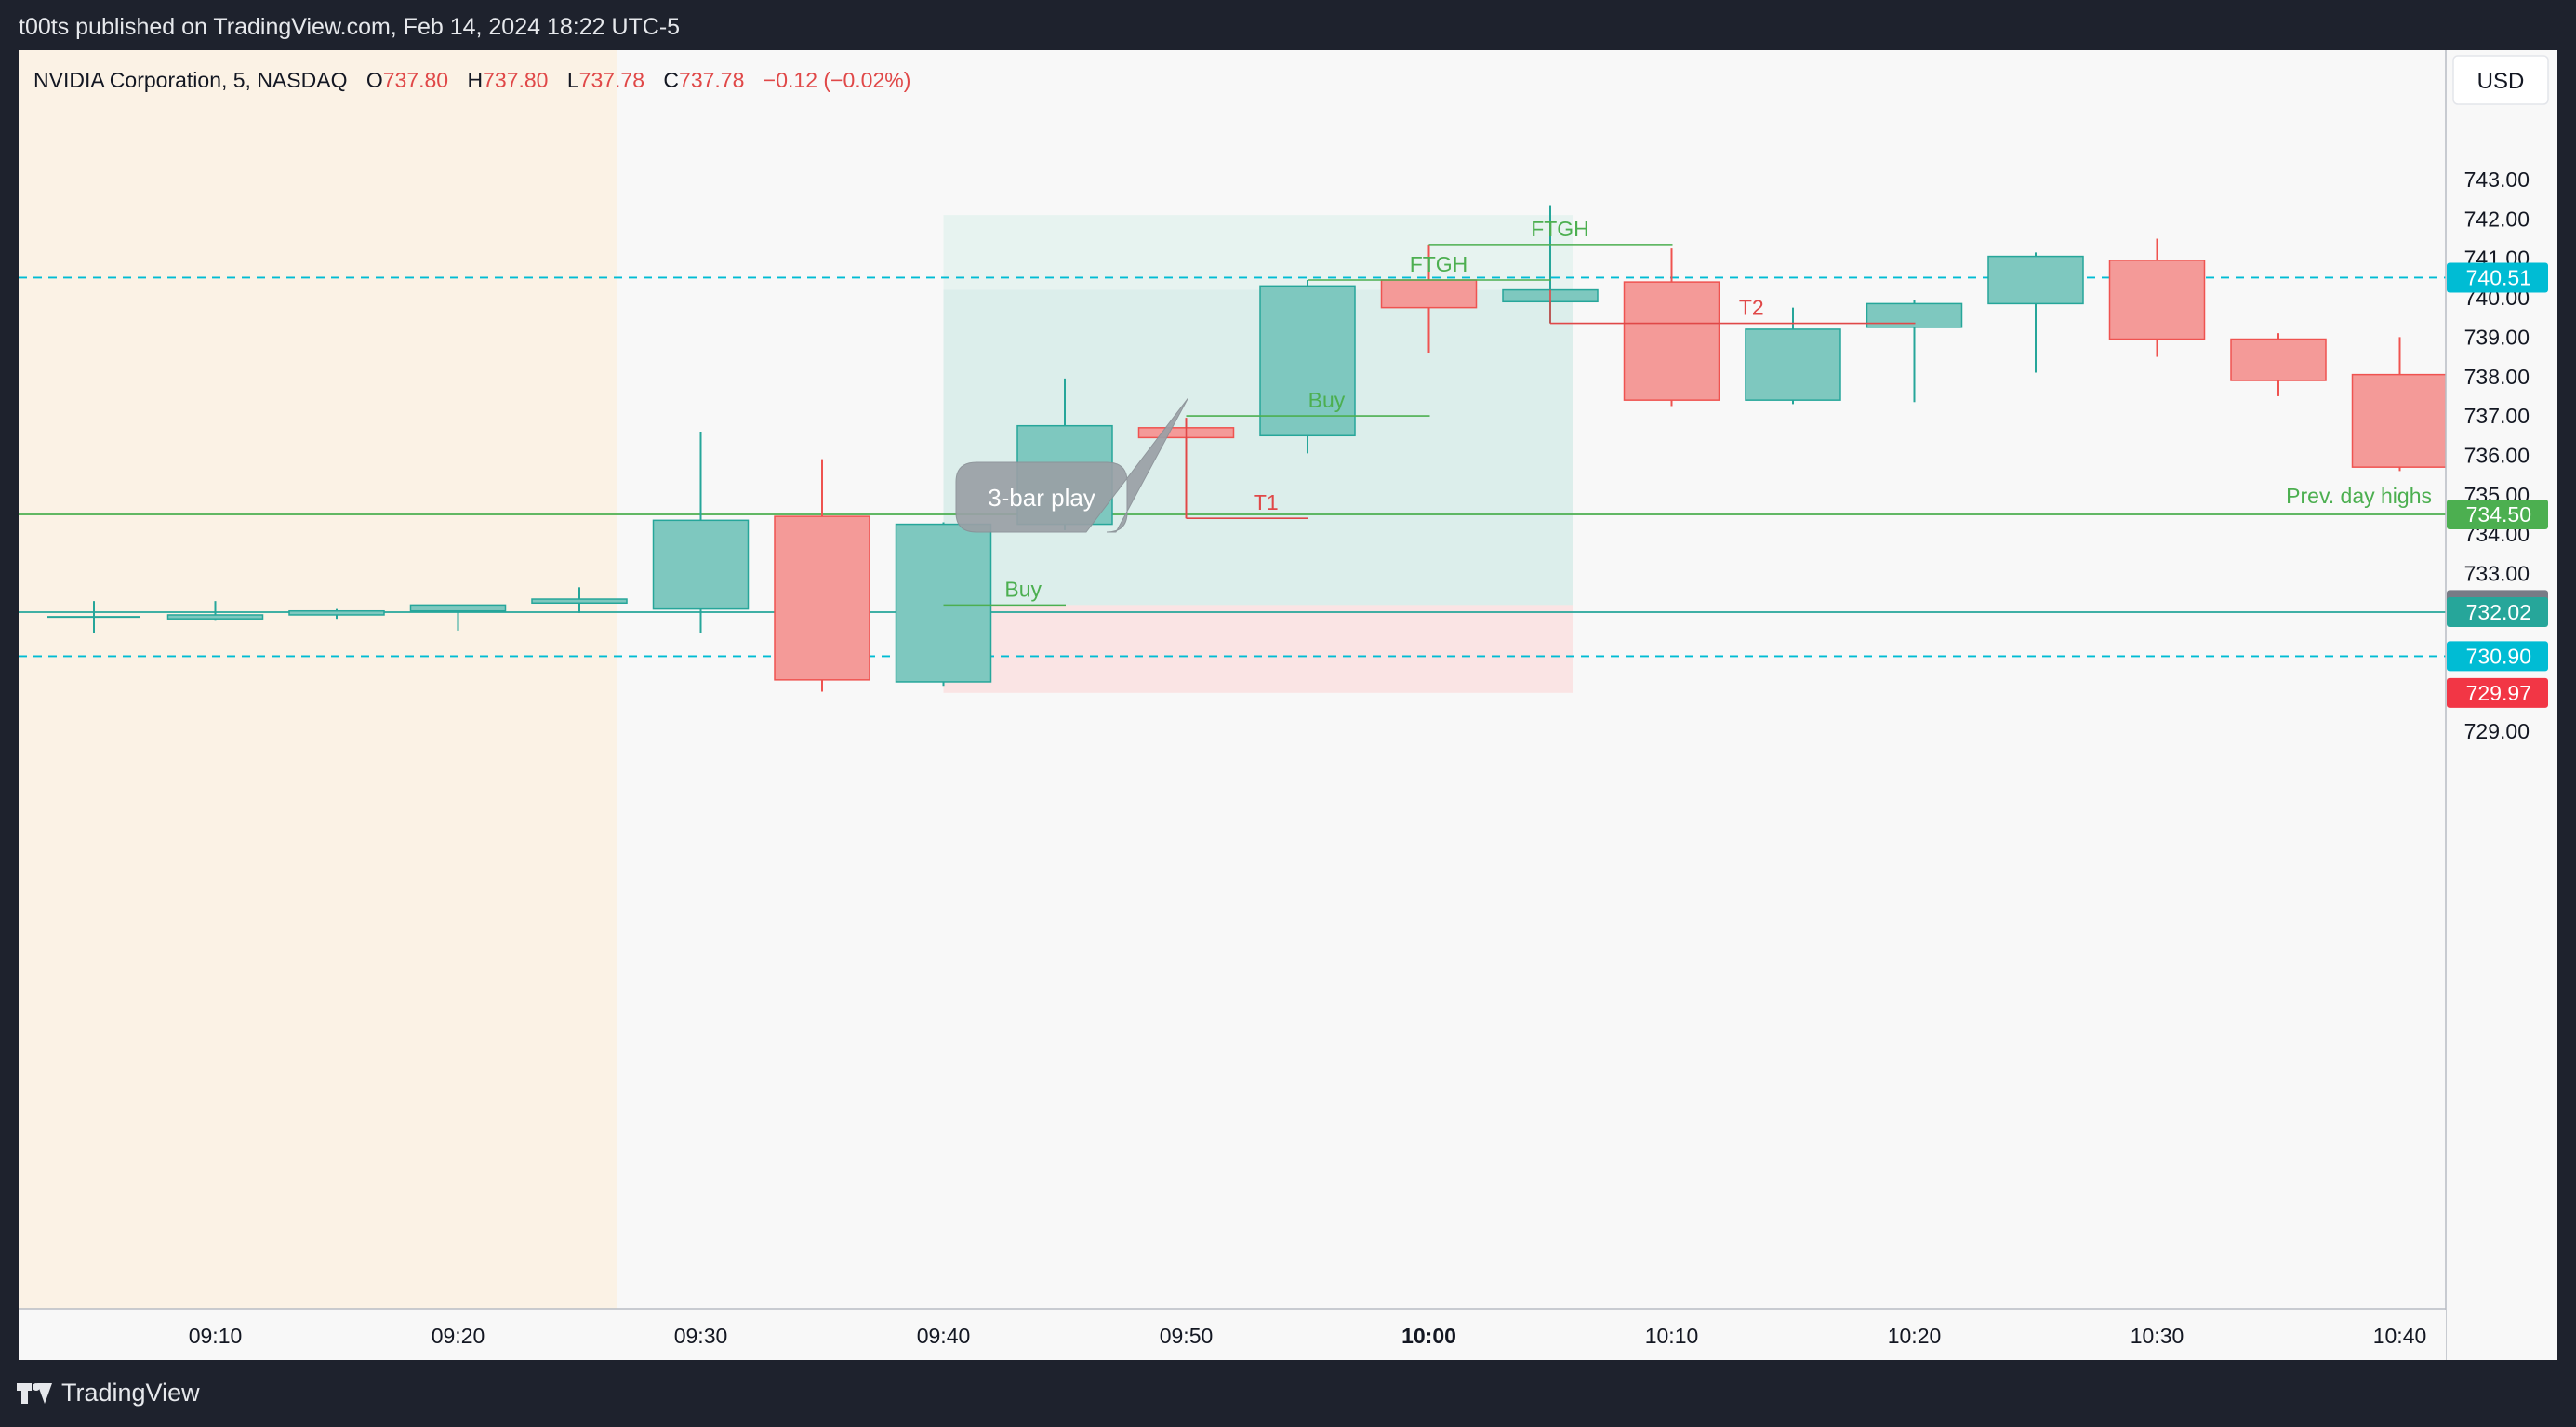 This screenshot has height=1427, width=2576. Describe the element at coordinates (944, 1336) in the screenshot. I see `x-tick-label: 09:40` at that location.